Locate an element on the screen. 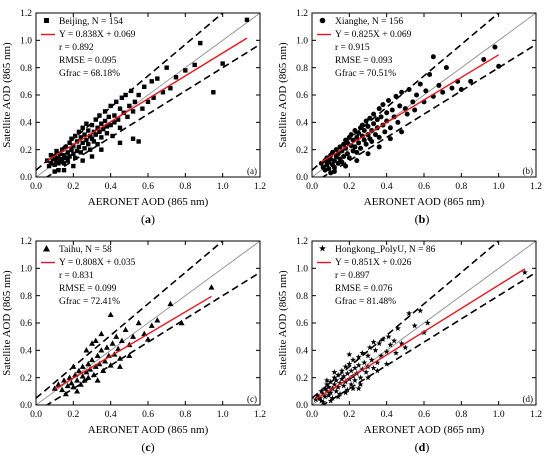  legend-entry: Xianghe, N = 156 is located at coordinates (369, 22).